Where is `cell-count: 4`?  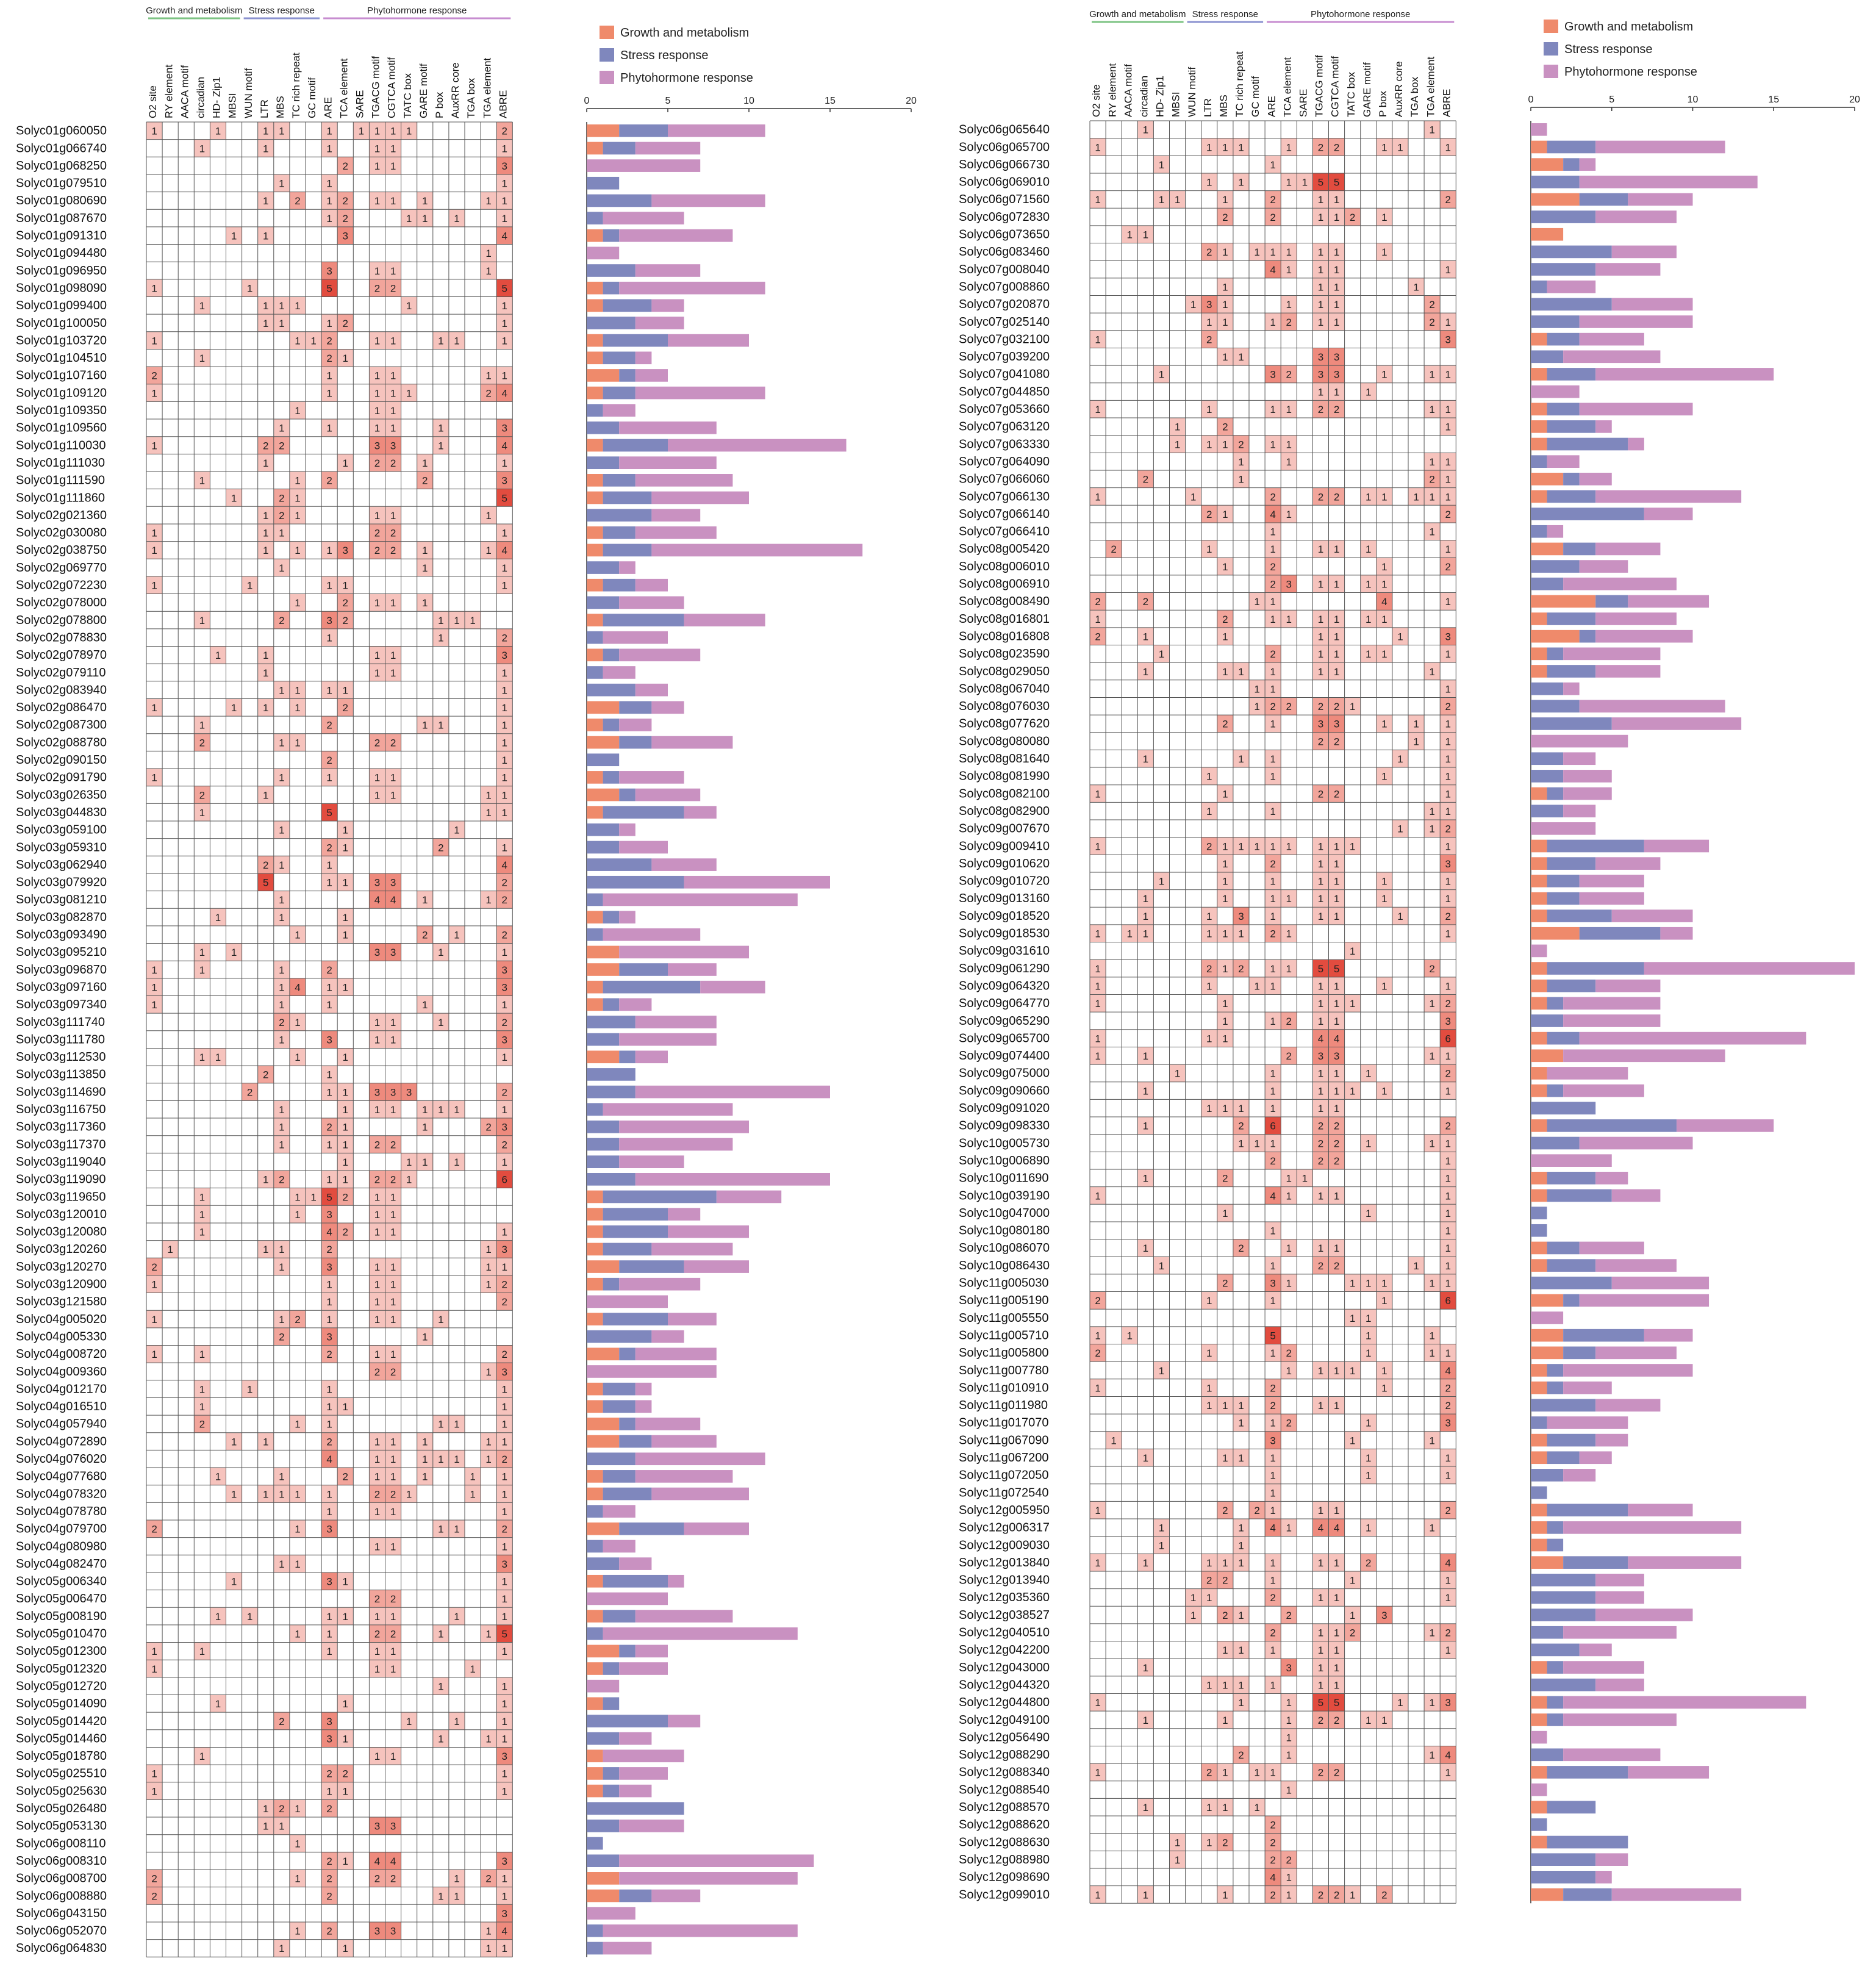
cell-count: 4 is located at coordinates (1336, 1528).